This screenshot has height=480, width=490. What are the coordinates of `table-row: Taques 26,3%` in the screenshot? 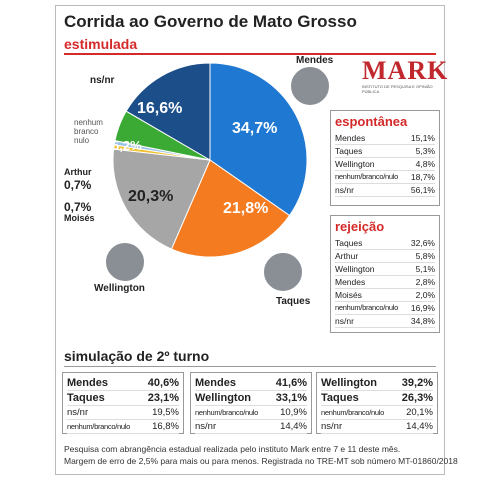 It's located at (377, 398).